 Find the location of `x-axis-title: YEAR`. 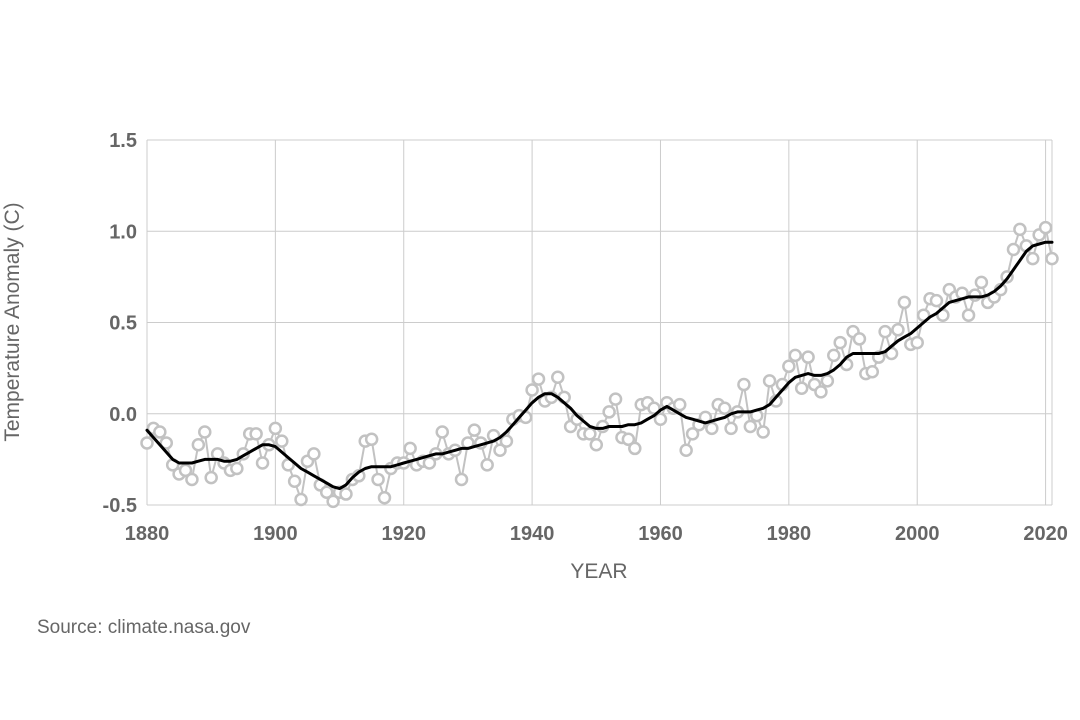

x-axis-title: YEAR is located at coordinates (598, 571).